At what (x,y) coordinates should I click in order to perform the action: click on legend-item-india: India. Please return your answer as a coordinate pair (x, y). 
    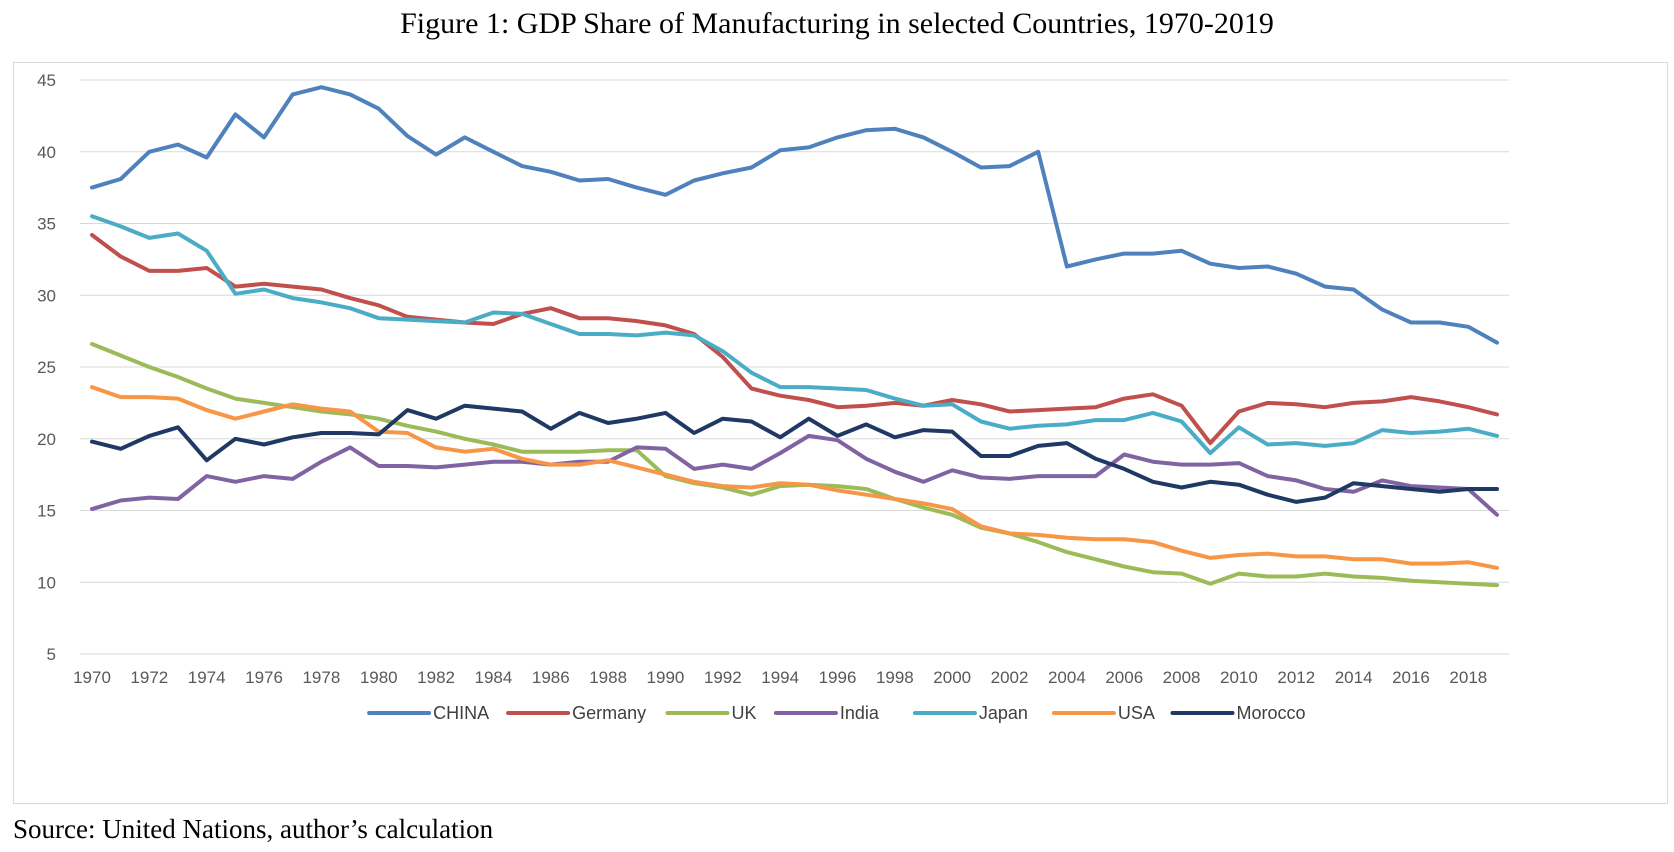
    Looking at the image, I should click on (826, 713).